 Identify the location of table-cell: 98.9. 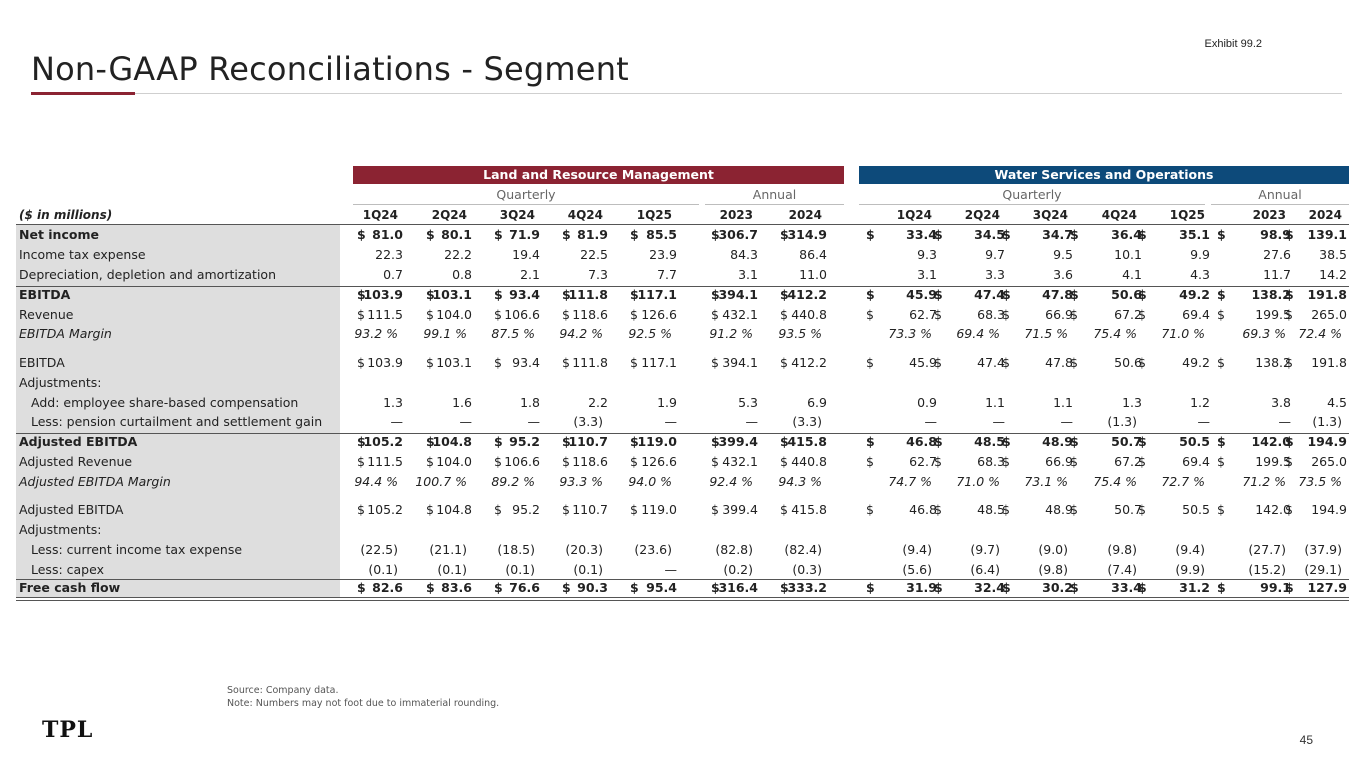
(1275, 234).